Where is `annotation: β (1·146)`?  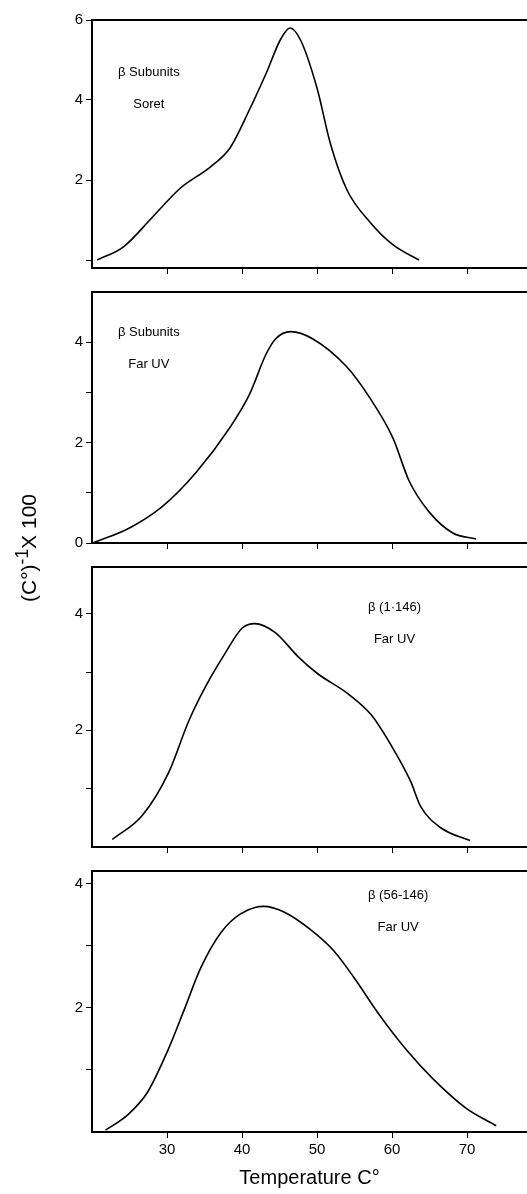
annotation: β (1·146) is located at coordinates (394, 607).